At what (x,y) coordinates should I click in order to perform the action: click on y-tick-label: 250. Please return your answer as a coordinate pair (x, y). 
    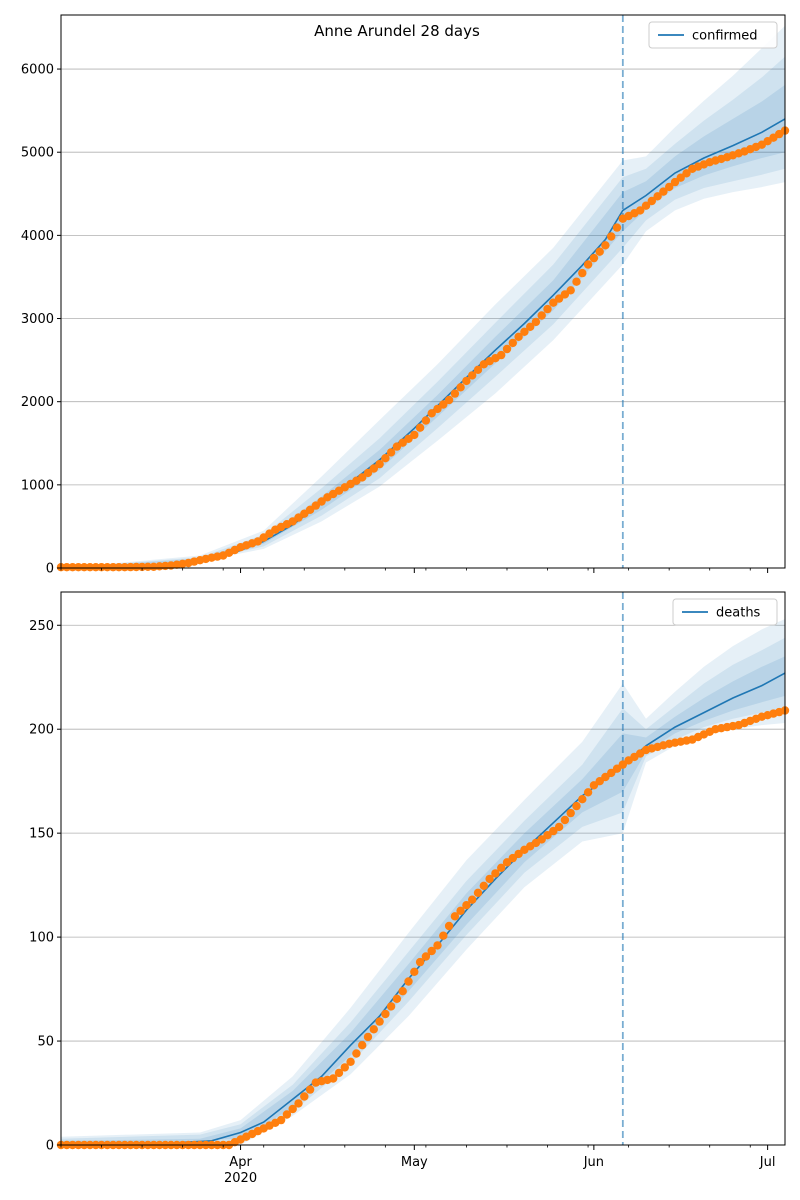
    Looking at the image, I should click on (41, 626).